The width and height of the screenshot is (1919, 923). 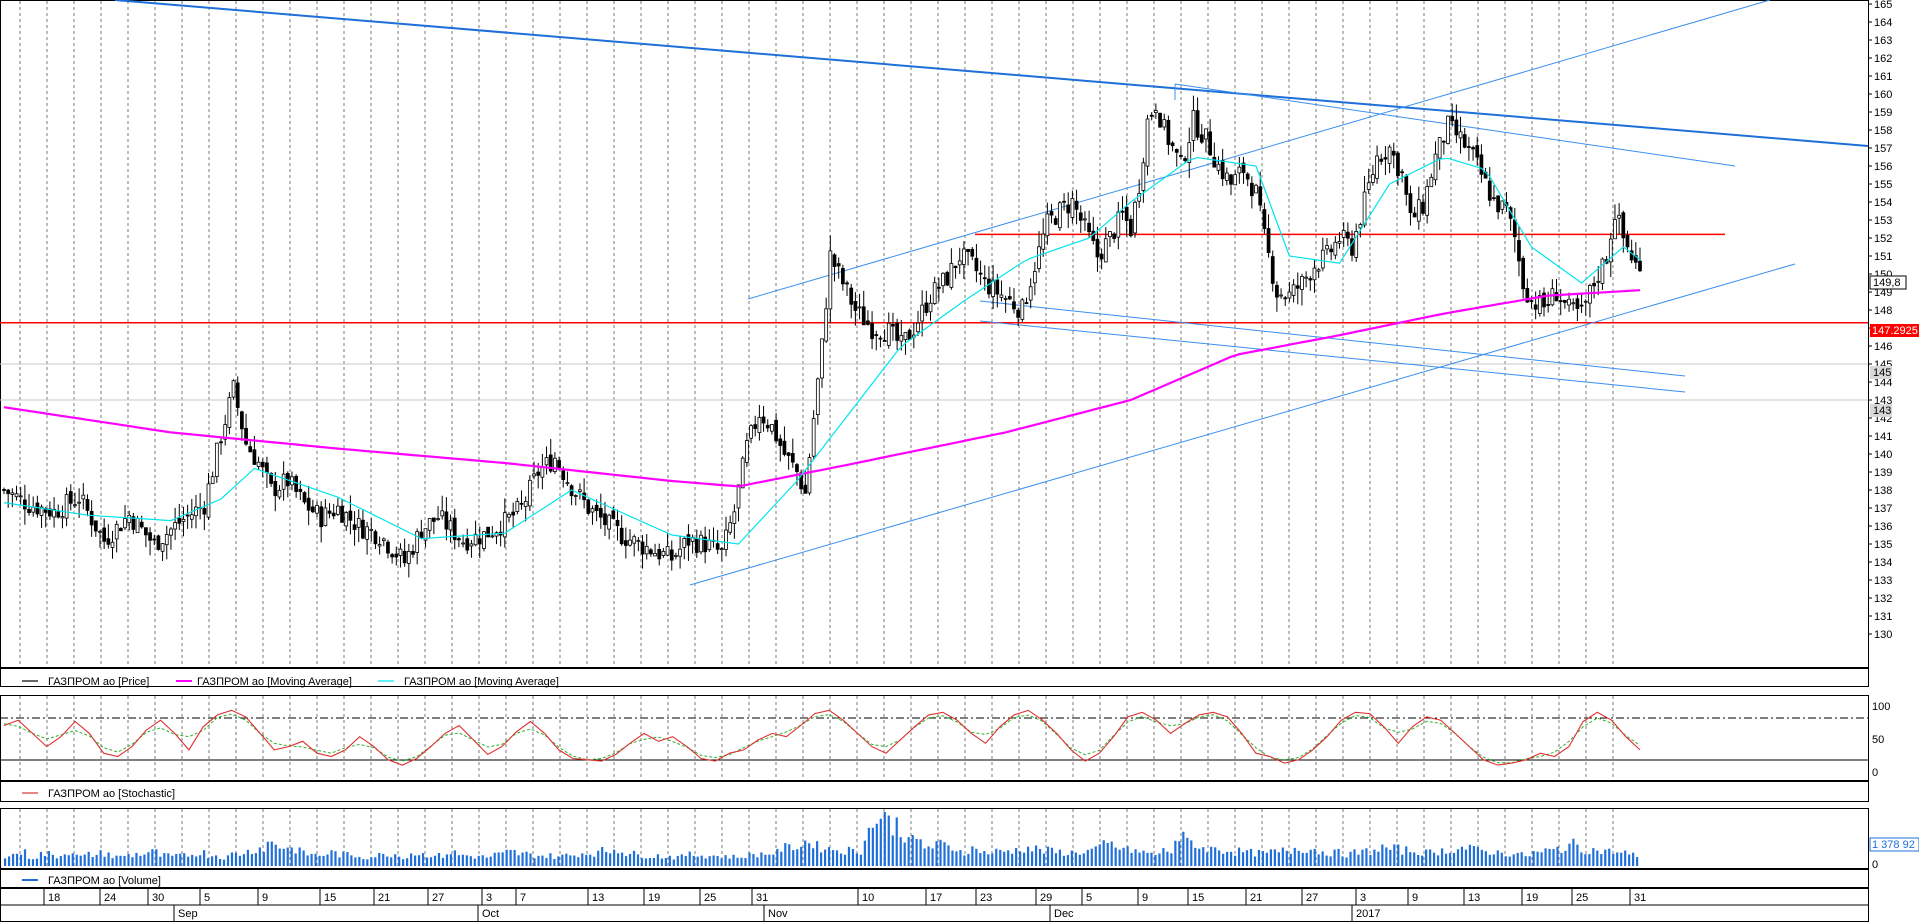 What do you see at coordinates (1368, 914) in the screenshot?
I see `x-month-label: 2017` at bounding box center [1368, 914].